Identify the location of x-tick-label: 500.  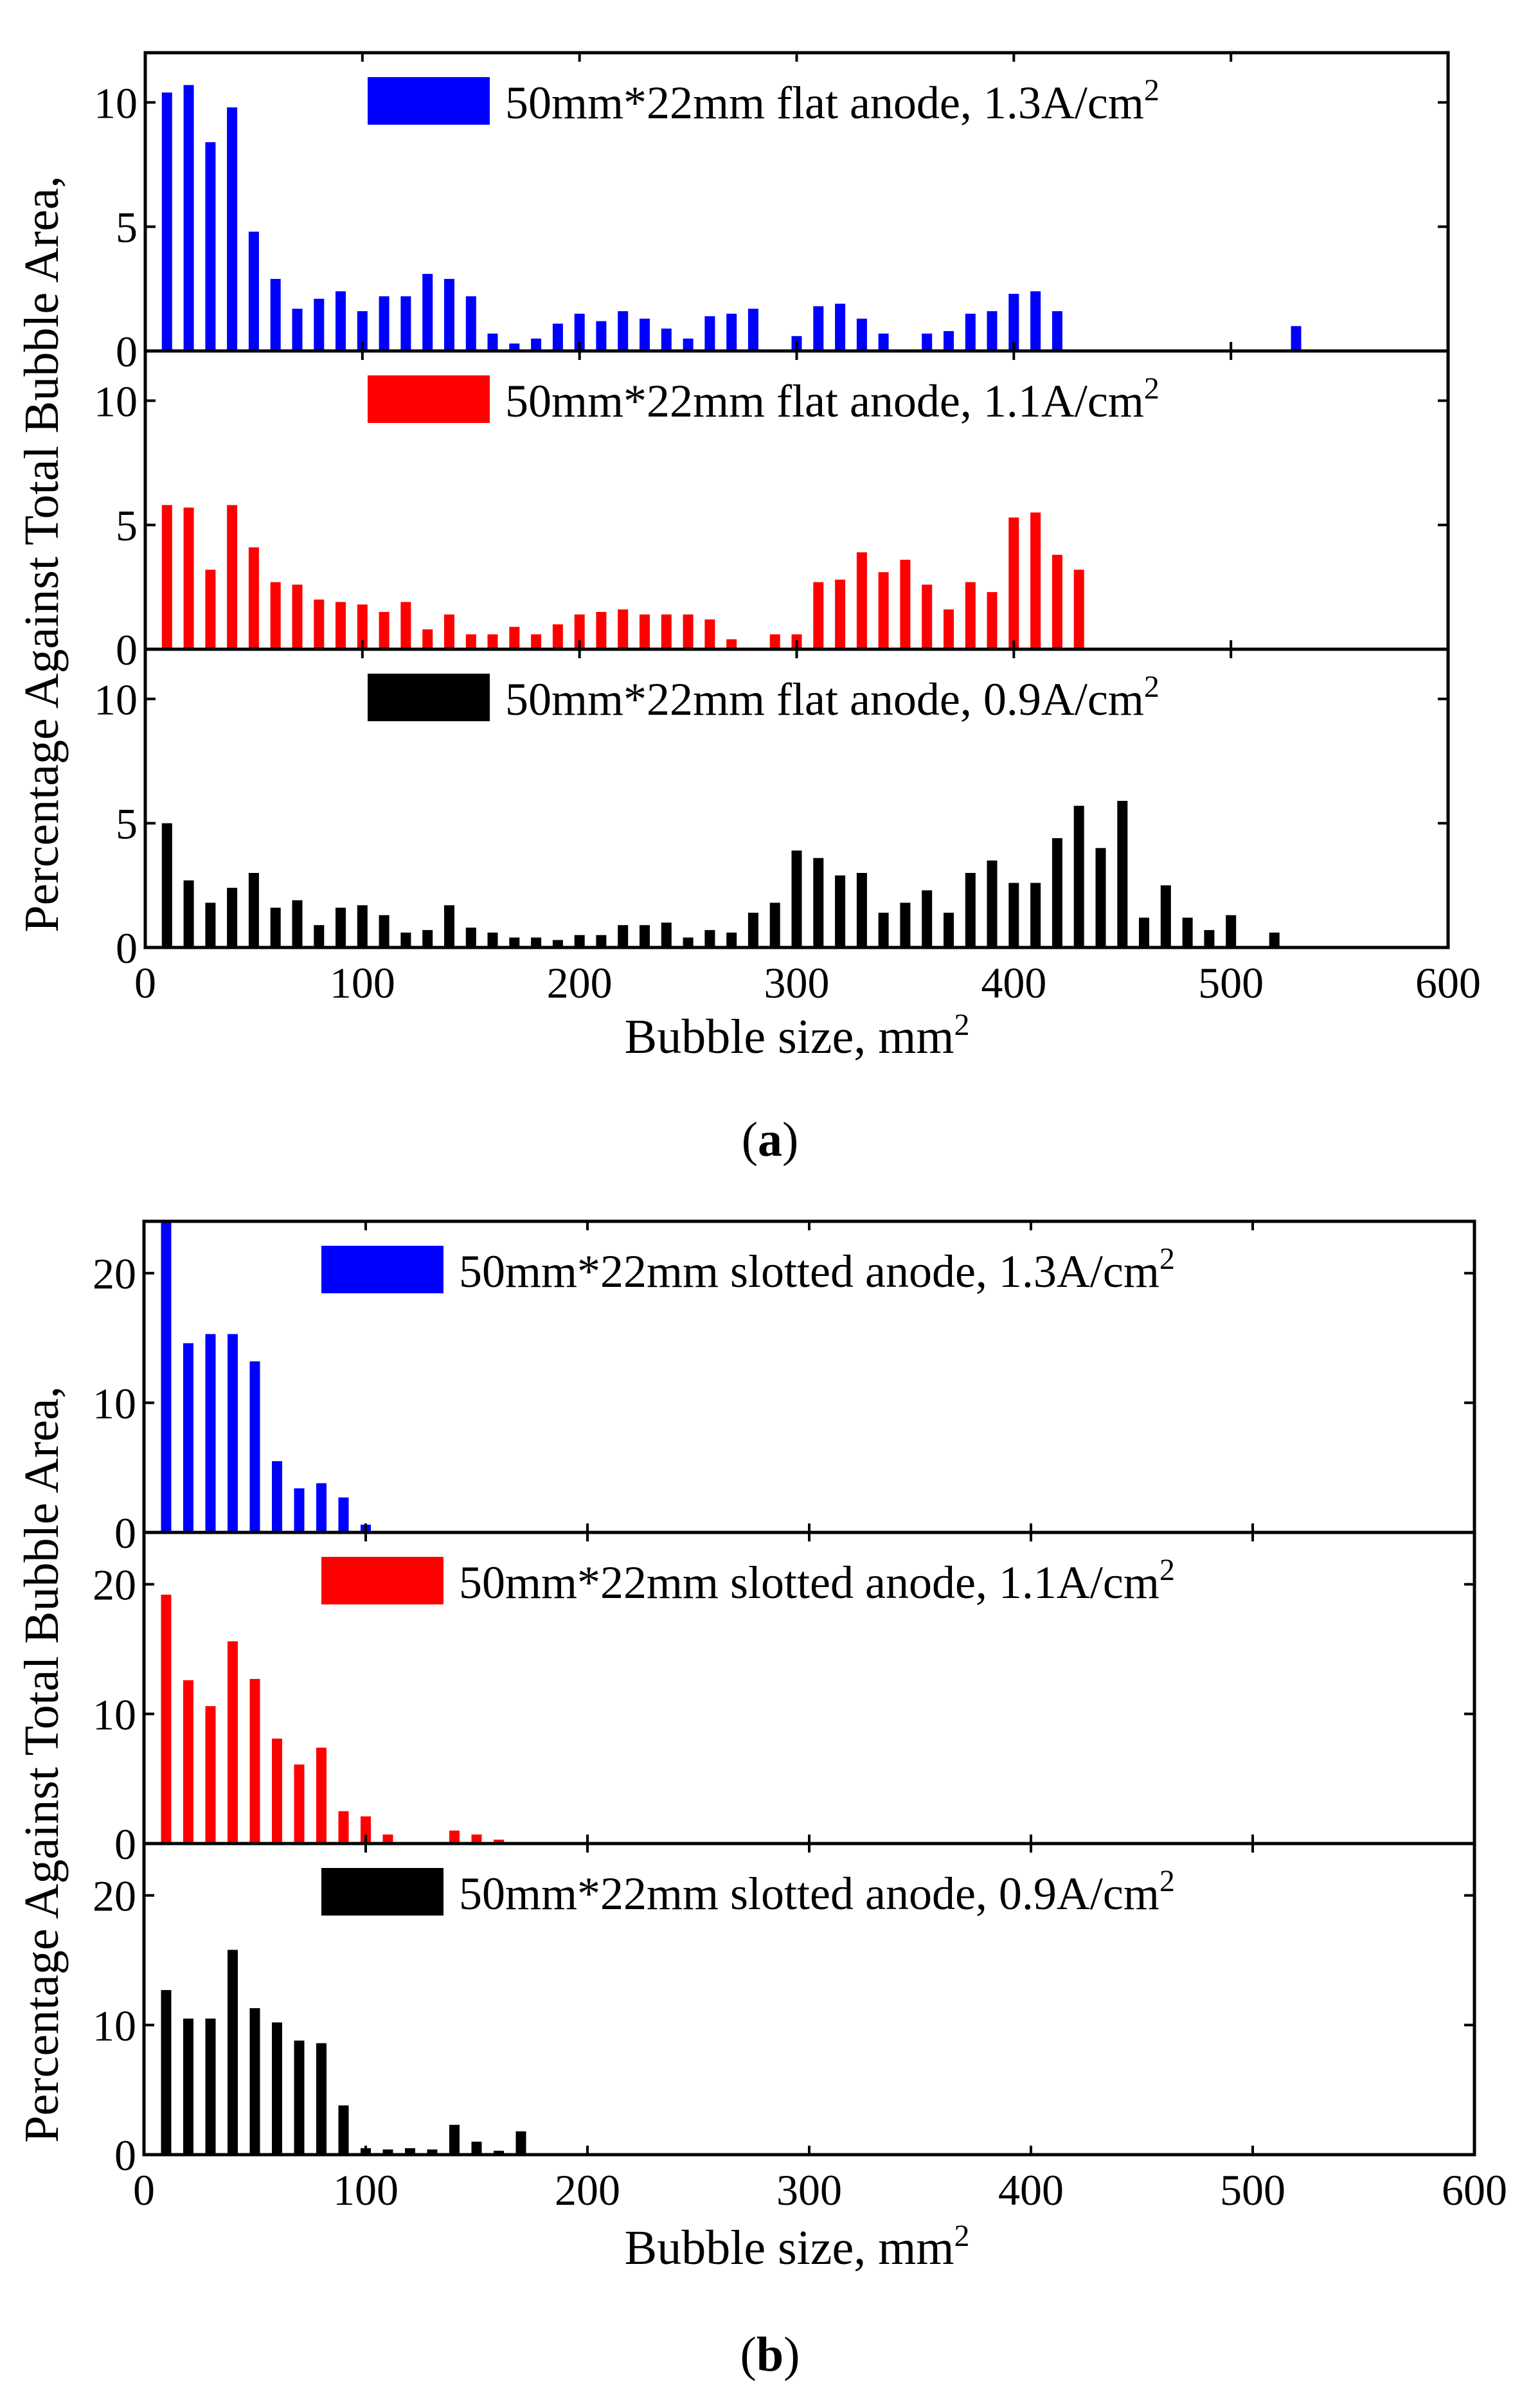
(1231, 982).